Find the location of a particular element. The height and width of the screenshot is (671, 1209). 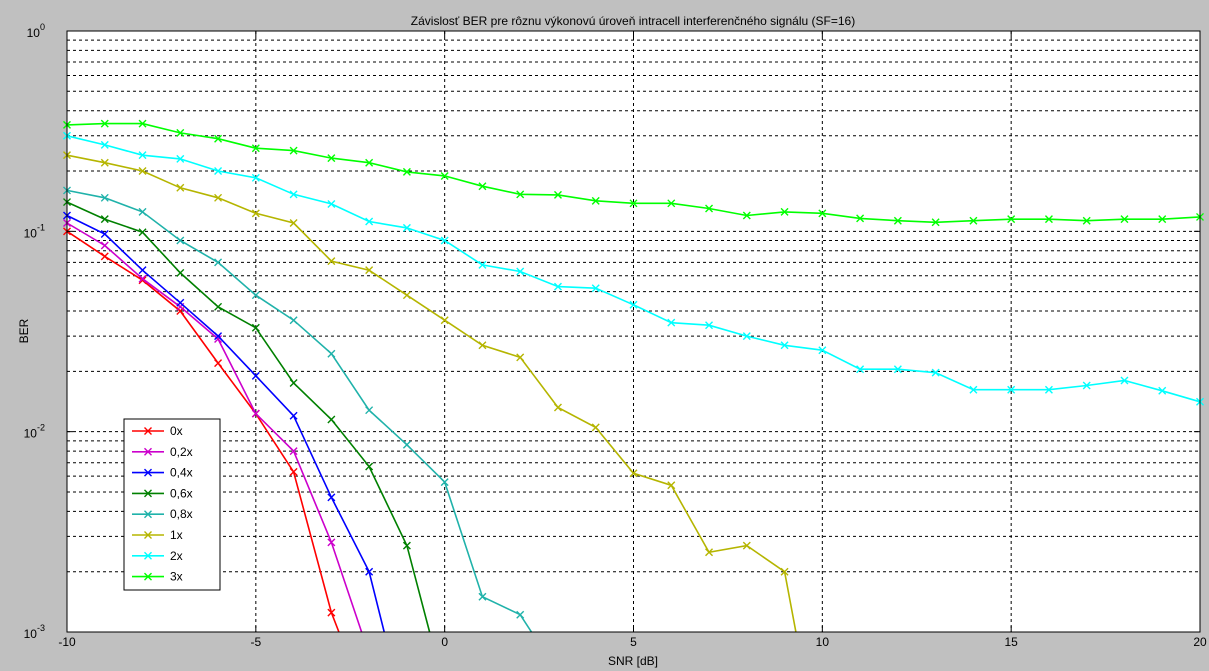

x-tick-label: 5 is located at coordinates (633, 642).